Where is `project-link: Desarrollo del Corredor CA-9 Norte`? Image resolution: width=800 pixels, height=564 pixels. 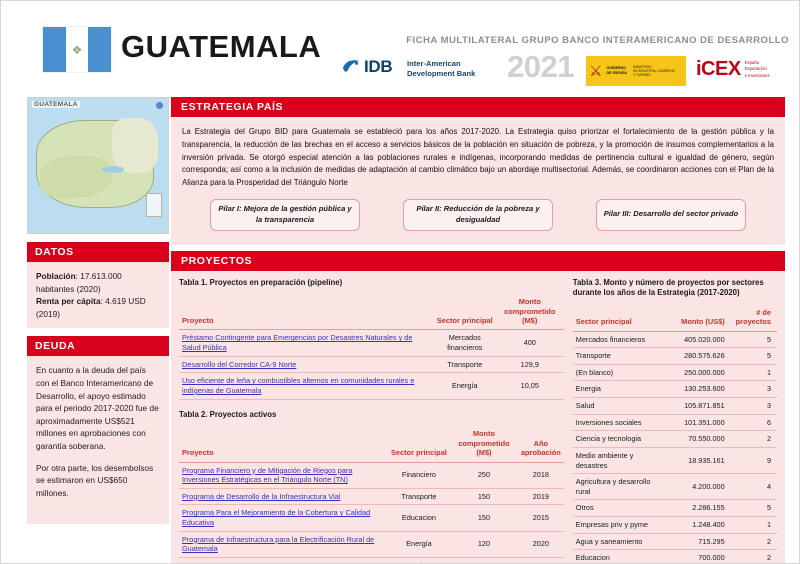
project-link: Desarrollo del Corredor CA-9 Norte is located at coordinates (239, 364).